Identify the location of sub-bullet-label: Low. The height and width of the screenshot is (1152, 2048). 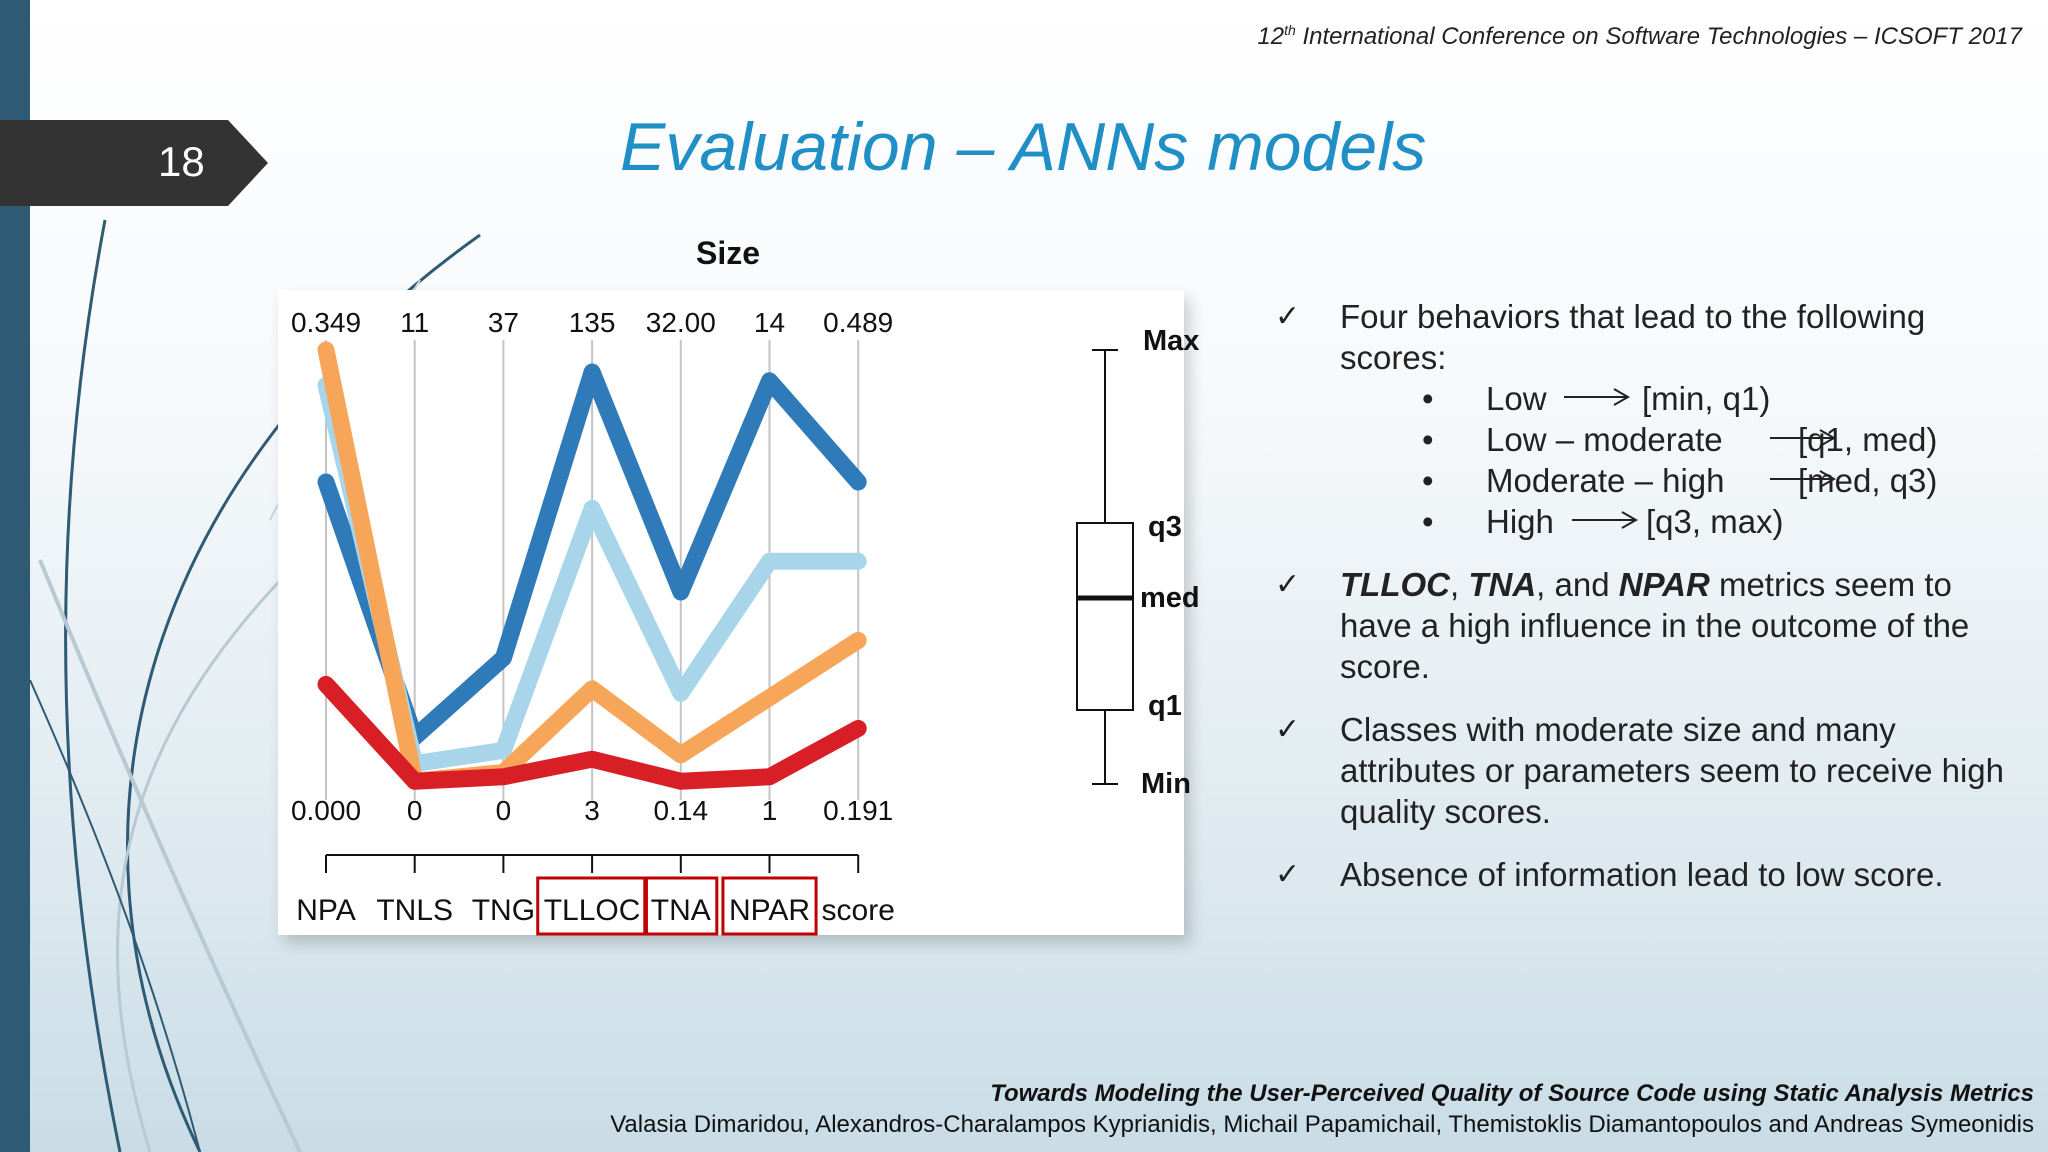
(1516, 398).